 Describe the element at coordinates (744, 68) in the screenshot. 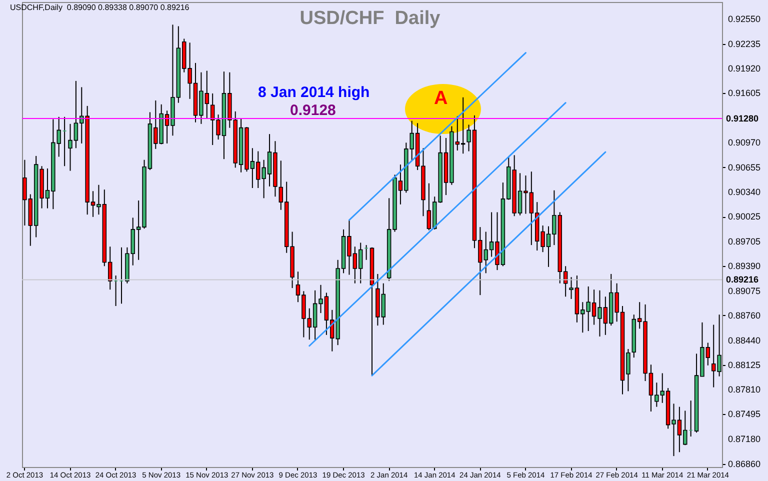

I see `y-tick-label: 0.91920` at that location.